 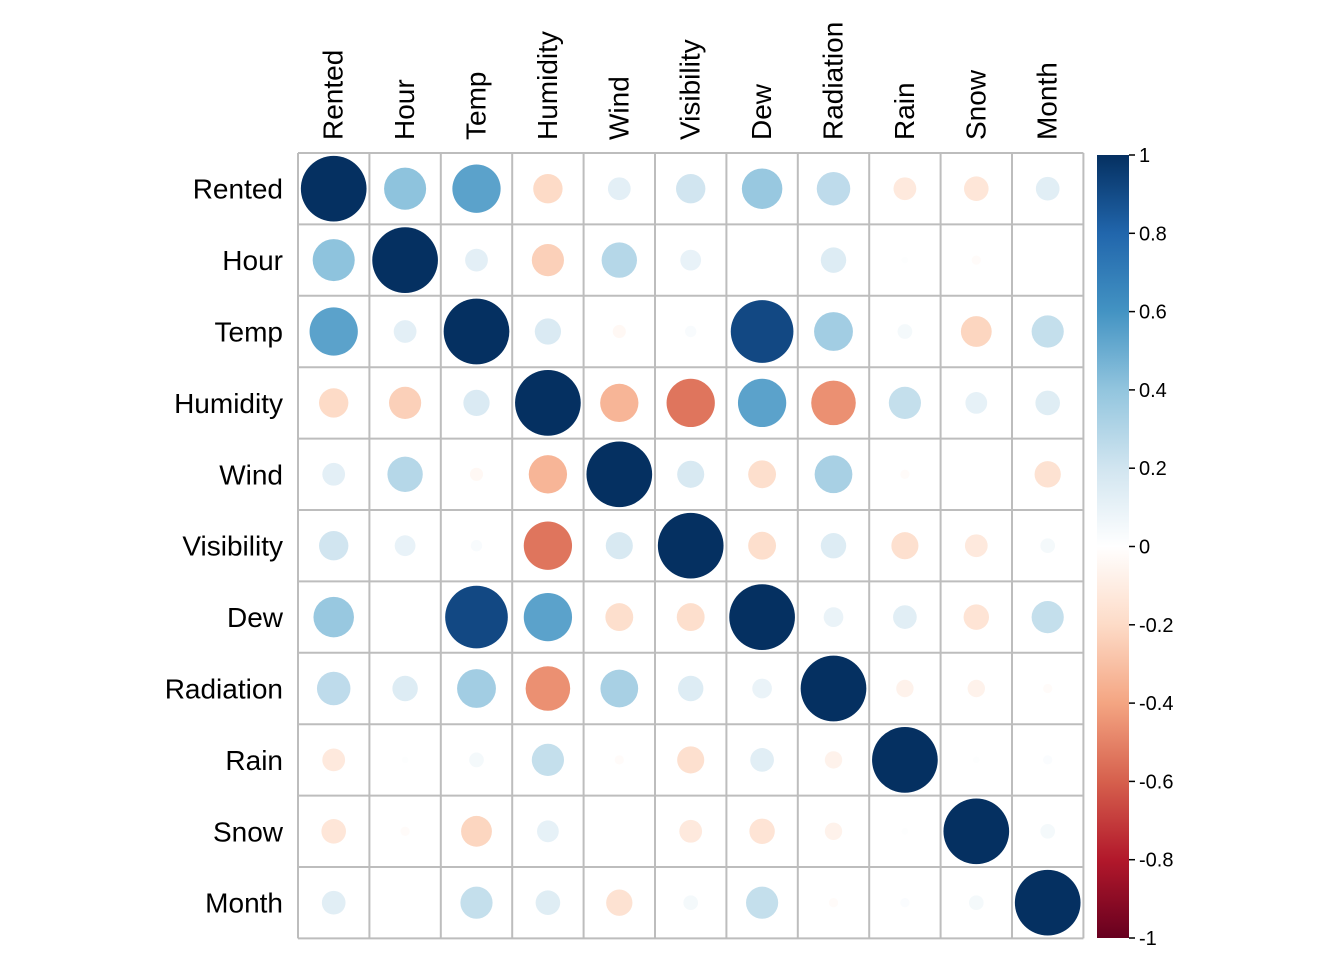 What do you see at coordinates (252, 260) in the screenshot?
I see `row-label: Hour` at bounding box center [252, 260].